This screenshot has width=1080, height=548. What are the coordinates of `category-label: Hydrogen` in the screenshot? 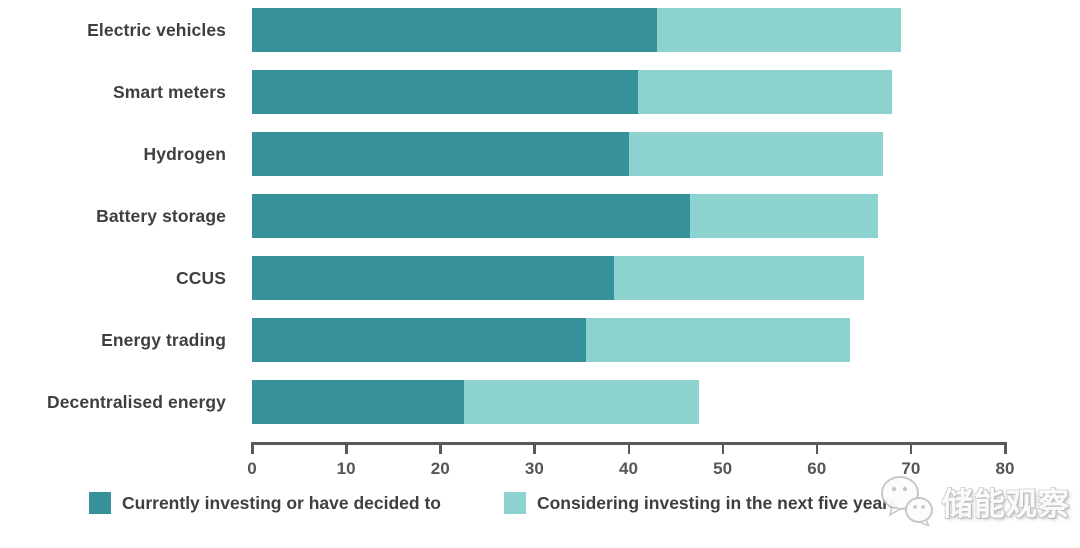 It's located at (184, 153).